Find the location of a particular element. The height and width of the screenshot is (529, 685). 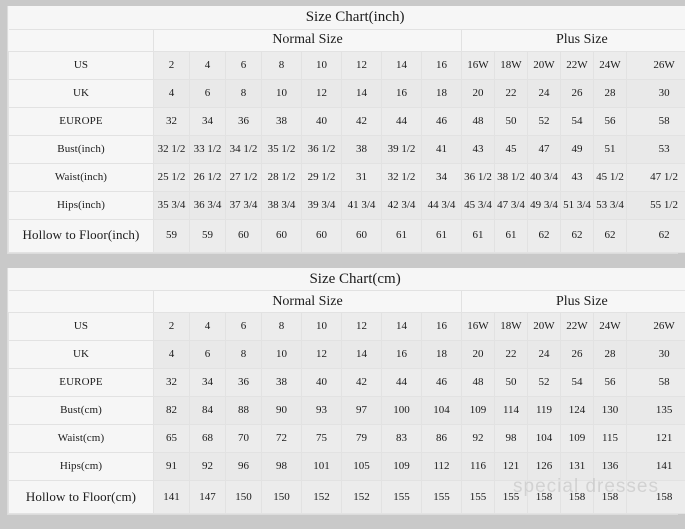

table-cell: 18 is located at coordinates (441, 93).